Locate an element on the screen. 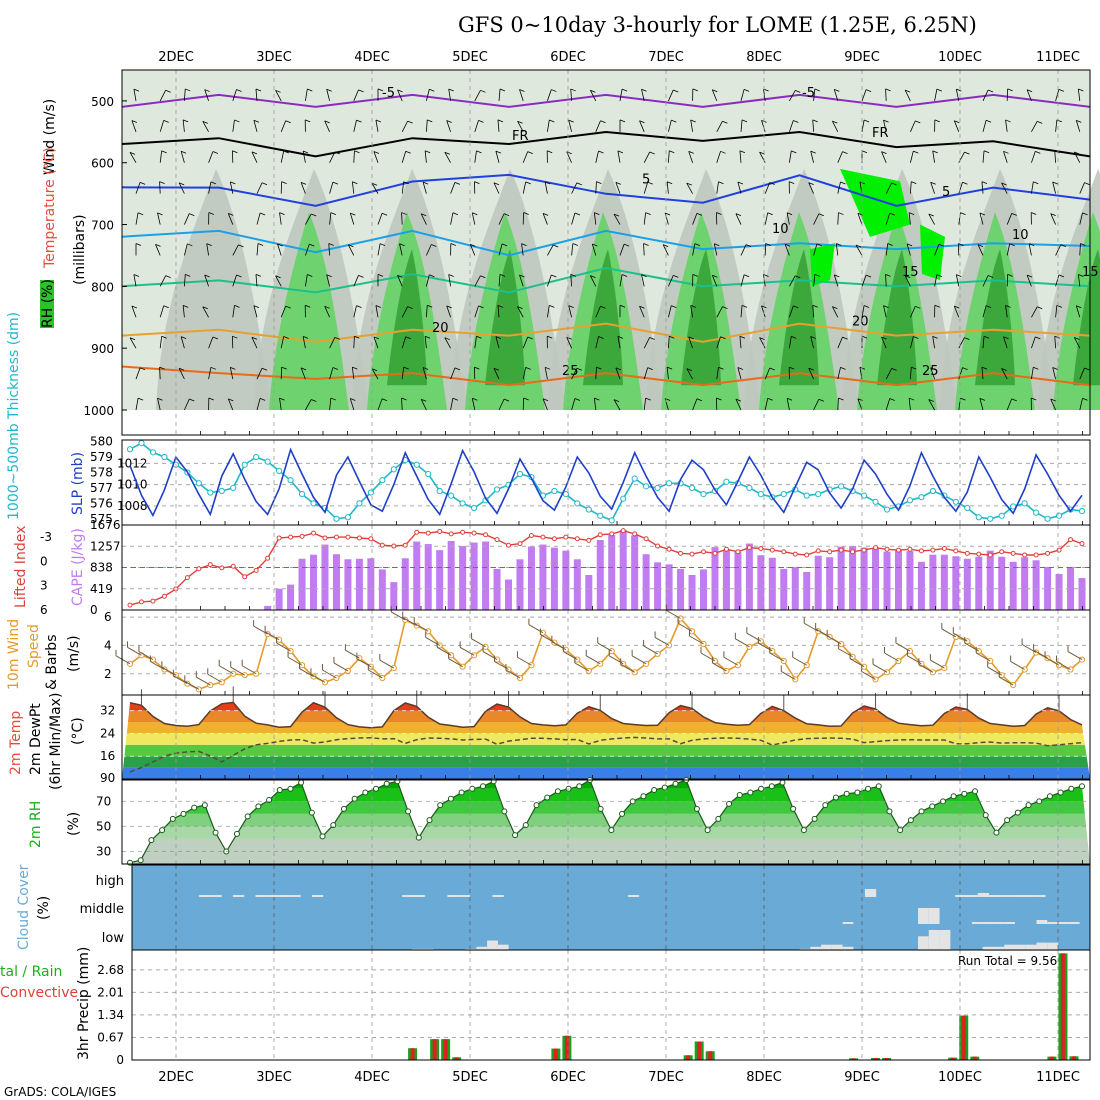 Image resolution: width=1100 pixels, height=1100 pixels. bottom-date-label: 5DEC is located at coordinates (470, 1077).